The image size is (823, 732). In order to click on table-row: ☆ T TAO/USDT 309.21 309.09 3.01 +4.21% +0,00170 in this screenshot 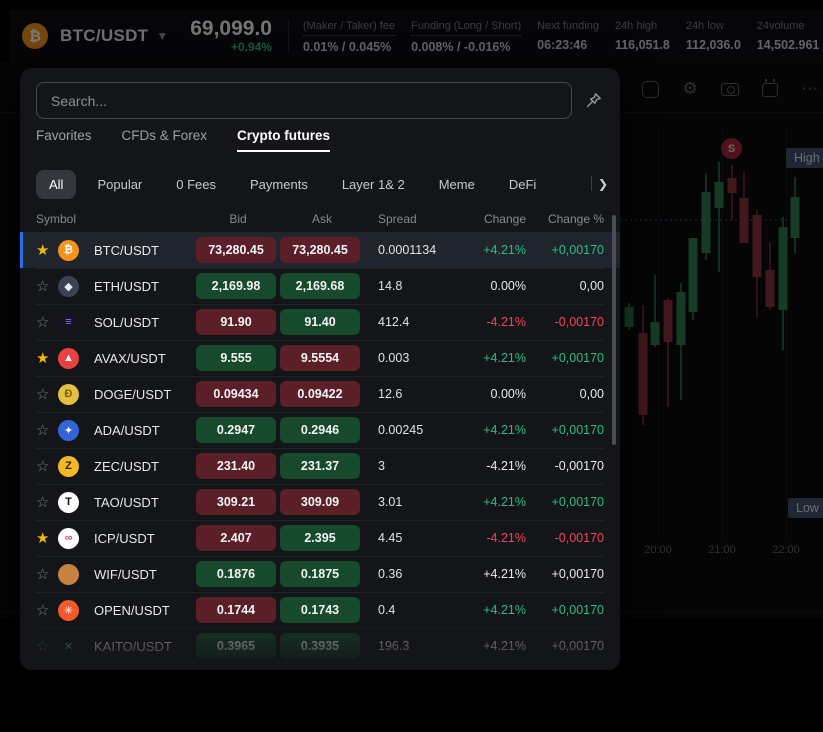, I will do `click(320, 502)`.